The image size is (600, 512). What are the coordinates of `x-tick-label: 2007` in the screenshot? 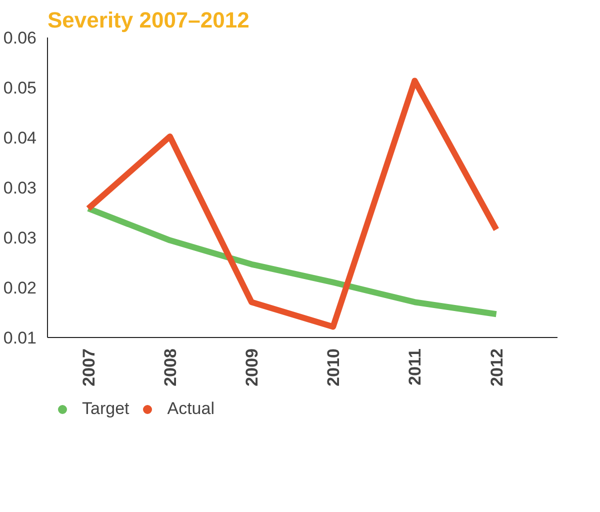 It's located at (88, 367).